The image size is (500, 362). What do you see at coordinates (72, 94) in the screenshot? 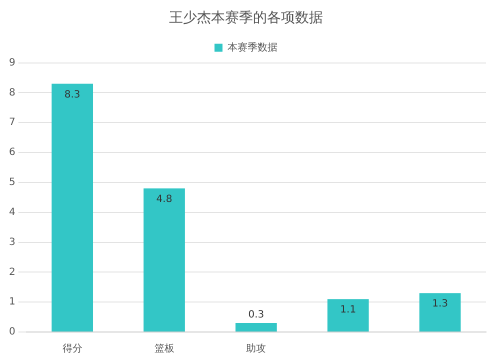
I see `data-label: 8.3` at bounding box center [72, 94].